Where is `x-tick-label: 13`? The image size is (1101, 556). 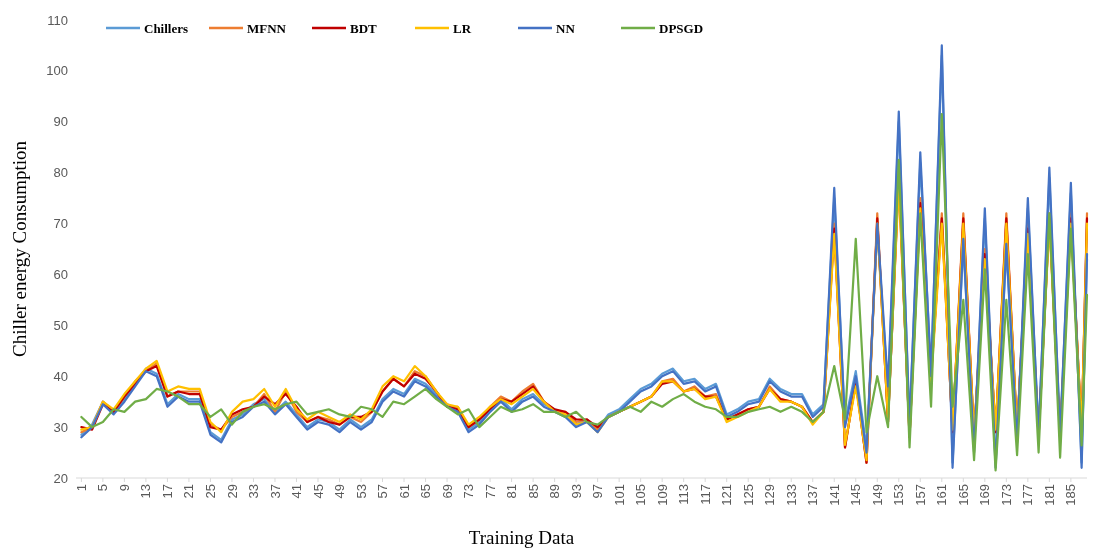
x-tick-label: 13 is located at coordinates (146, 491).